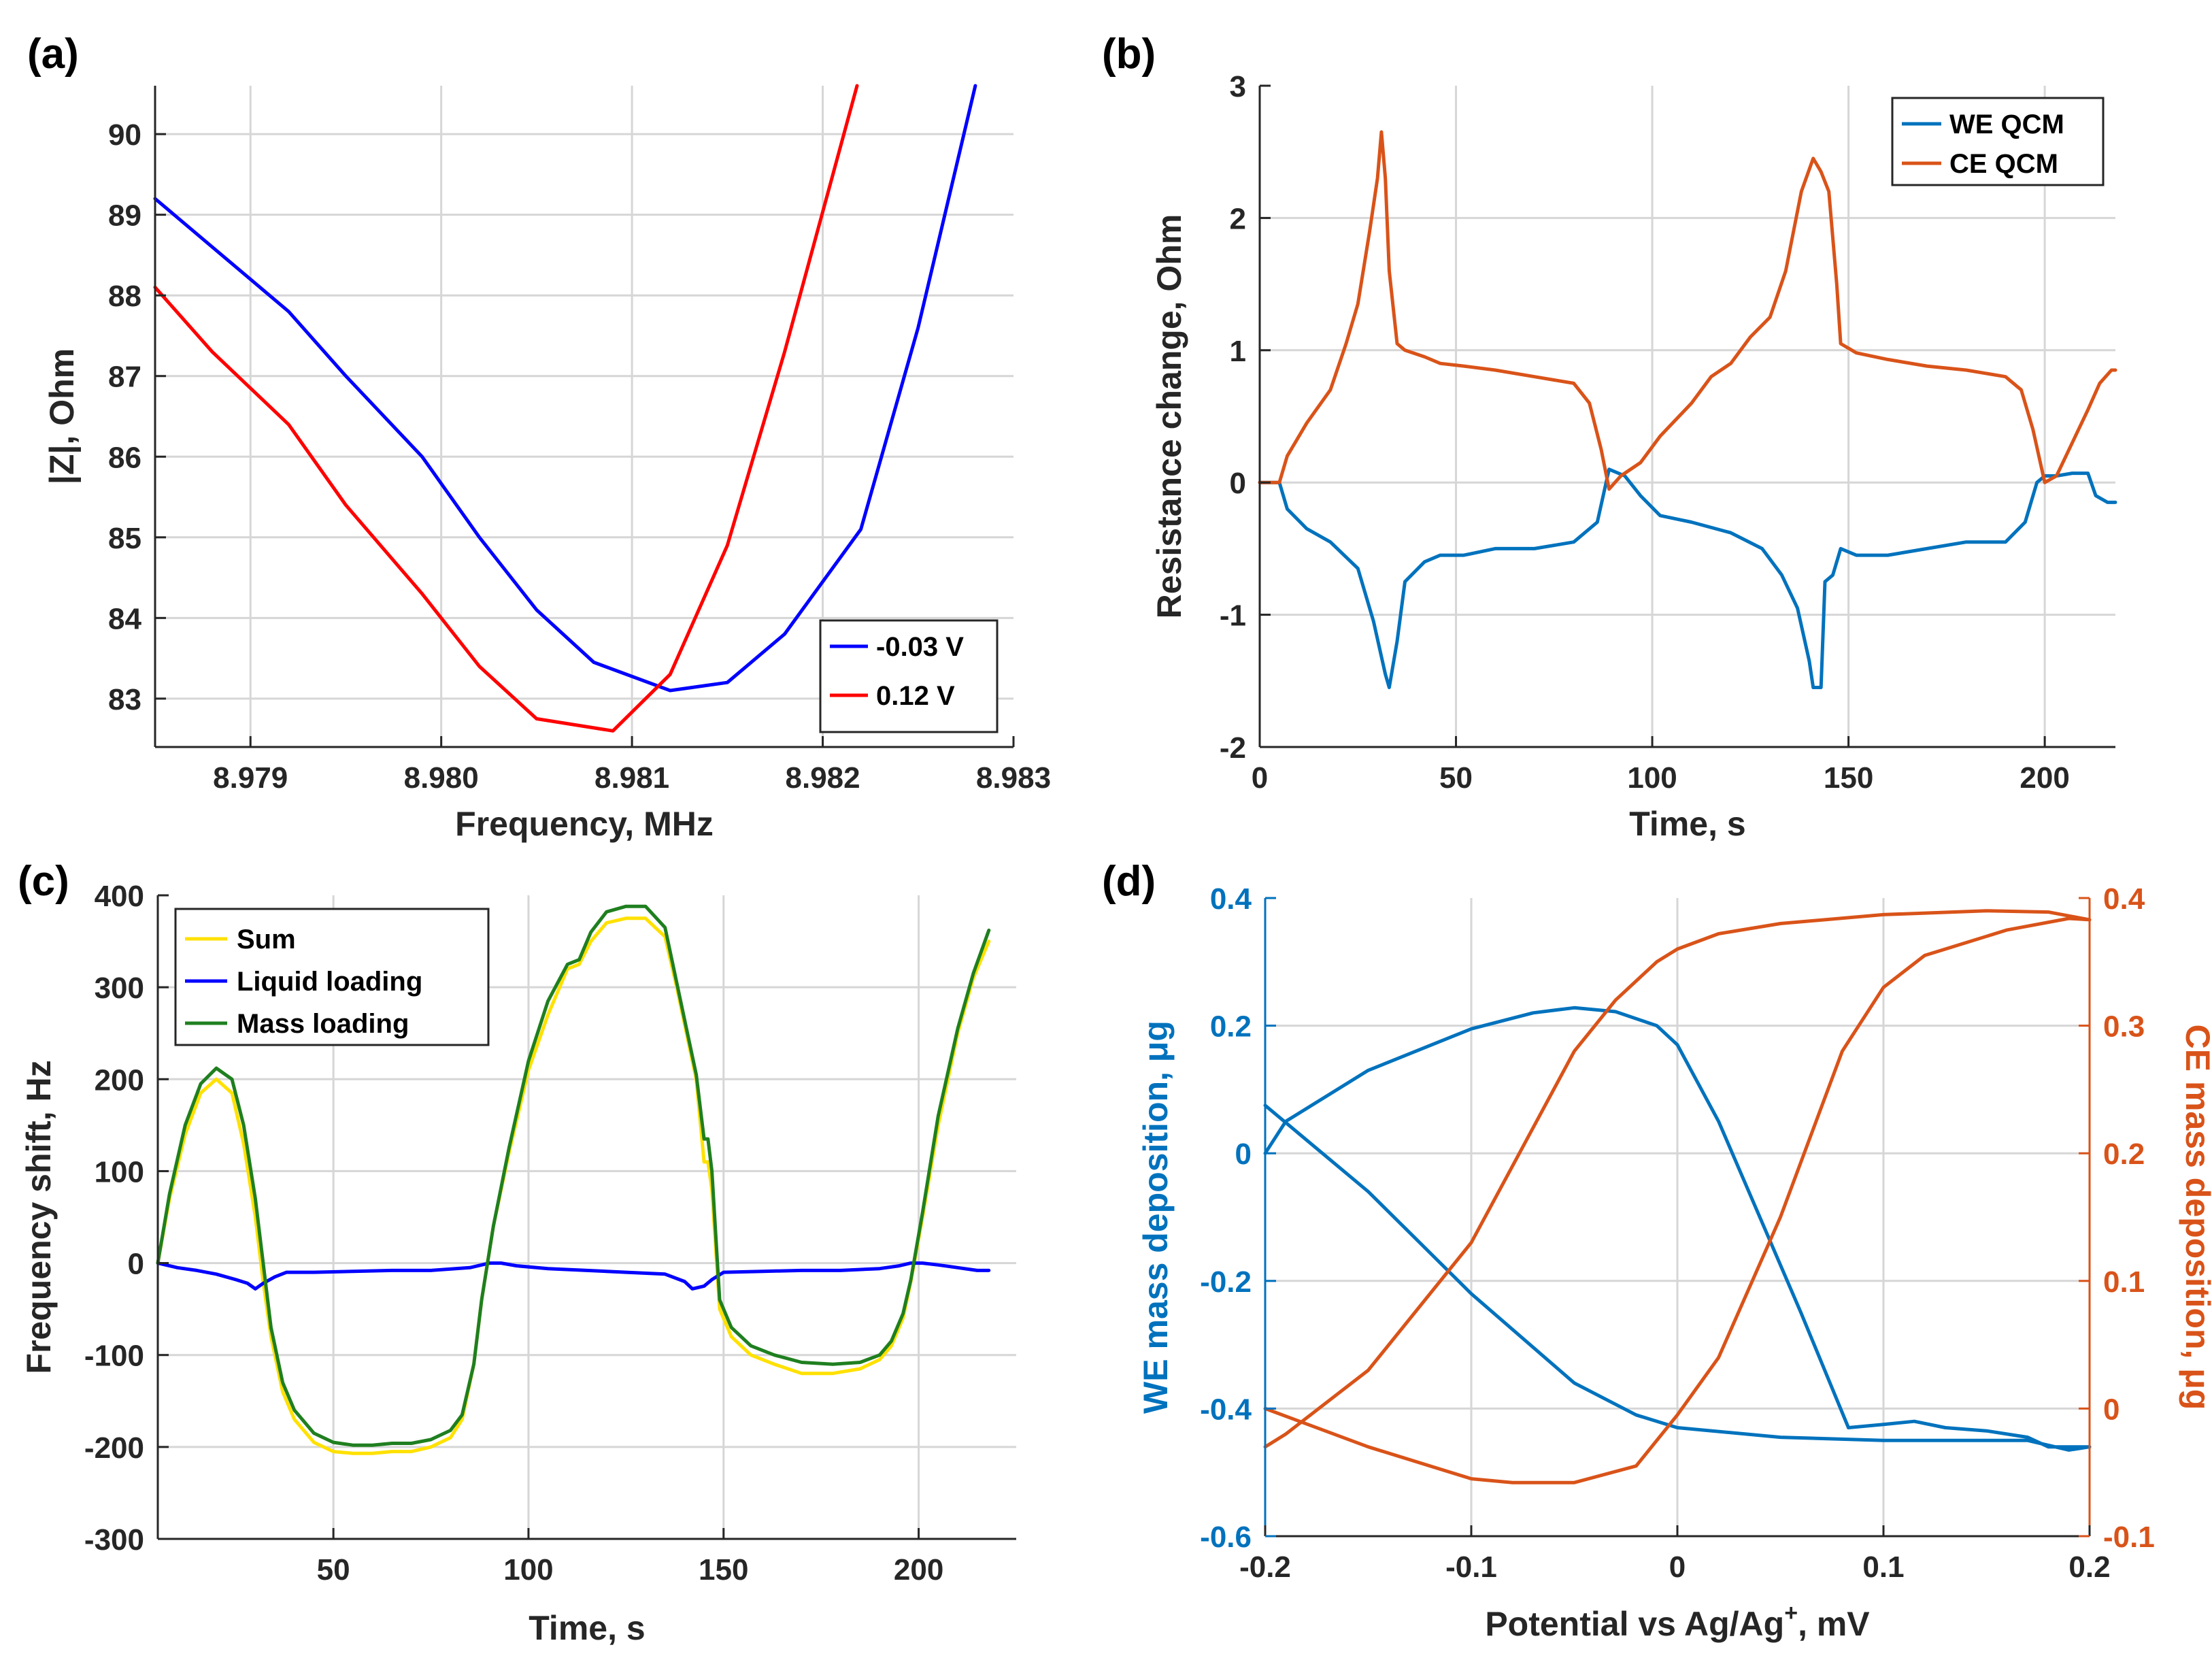 This screenshot has height=1660, width=2212. I want to click on legend: Sum Liquid loading Mass loading, so click(332, 977).